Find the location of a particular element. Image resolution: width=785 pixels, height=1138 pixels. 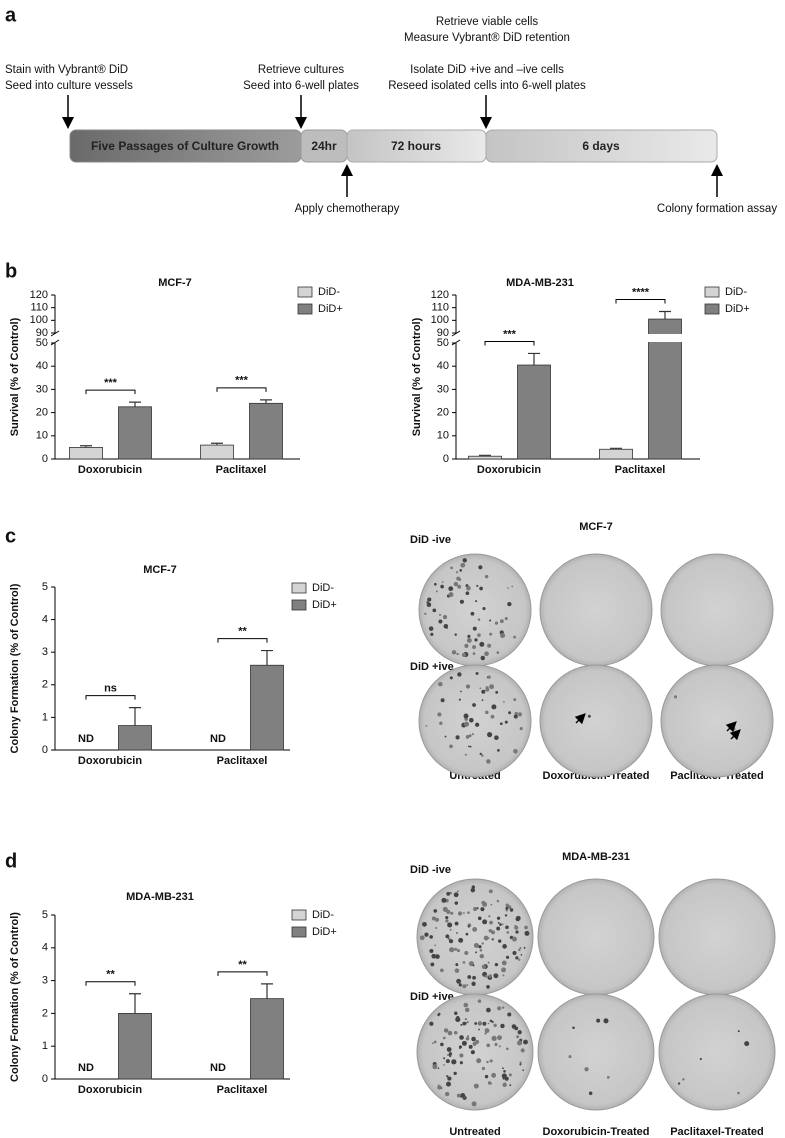

chart-title: MCF-7 is located at coordinates (160, 570).